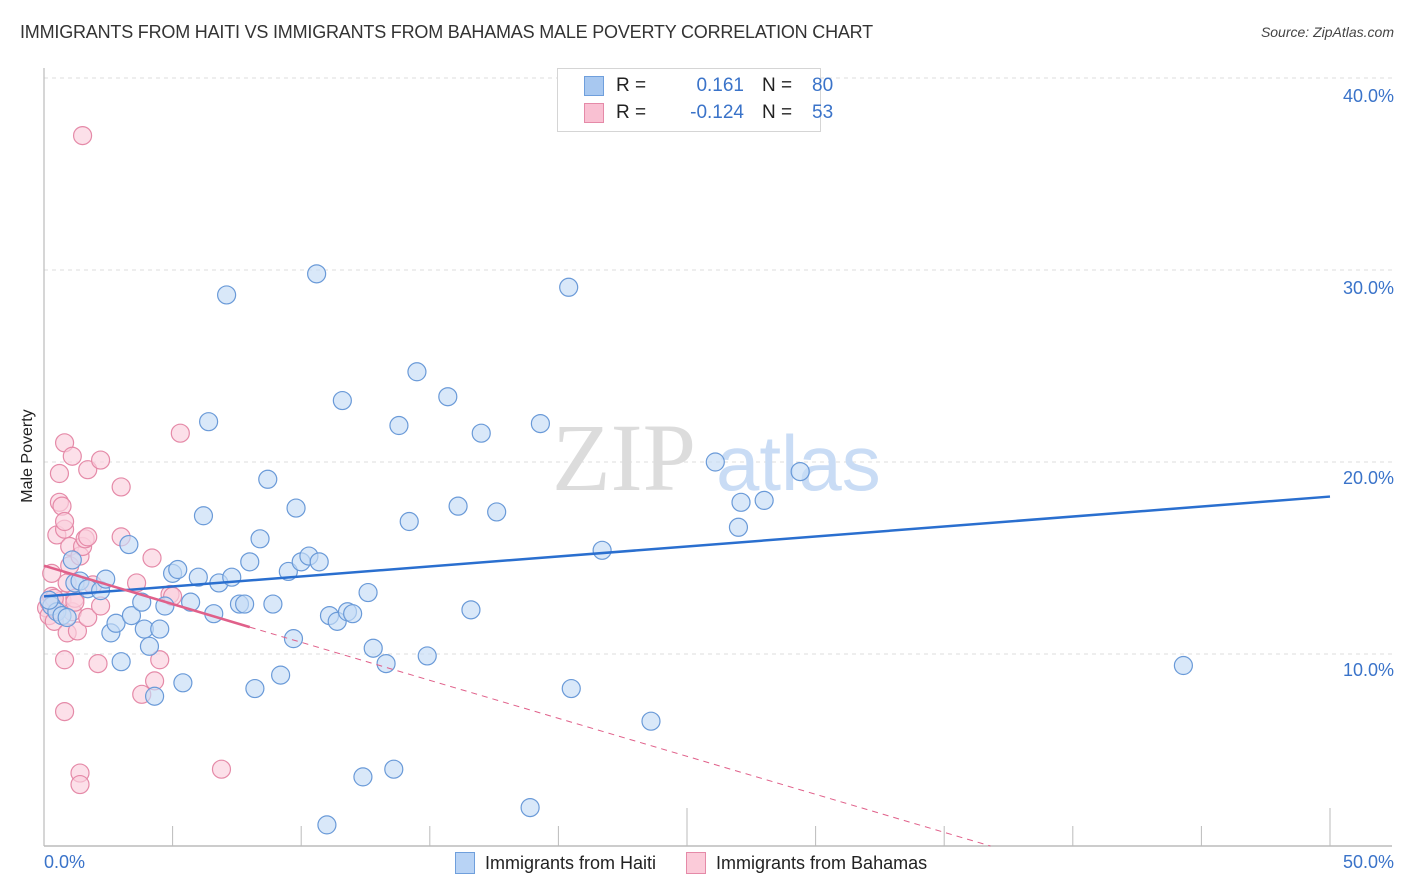  I want to click on watermark-zip: ZIP, so click(624, 457).